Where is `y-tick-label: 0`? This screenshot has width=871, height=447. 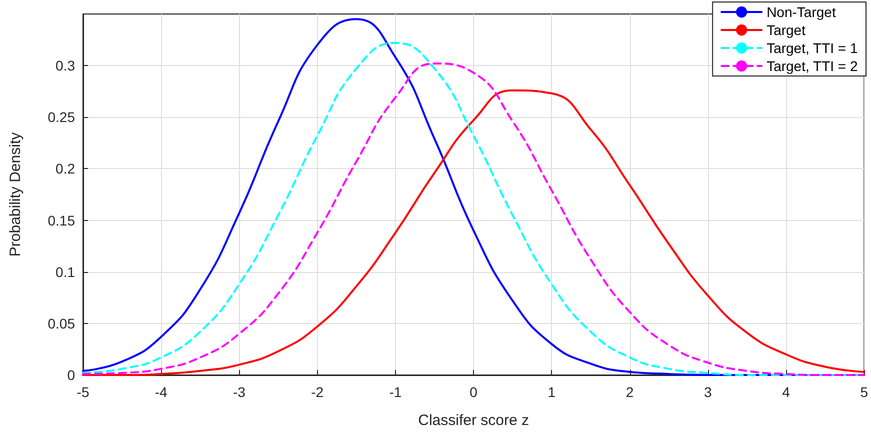
y-tick-label: 0 is located at coordinates (71, 375).